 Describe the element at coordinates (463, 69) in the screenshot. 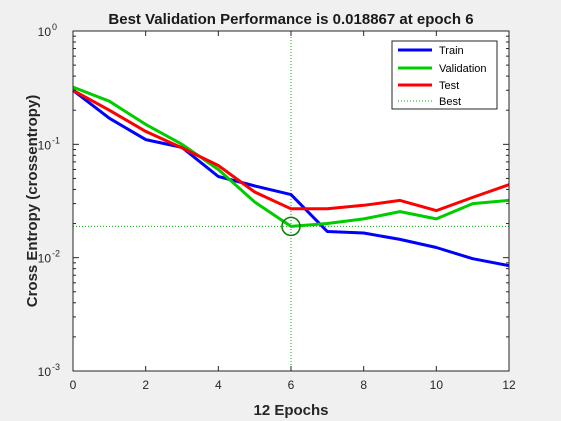

I see `legend-label-validation: Validation` at that location.